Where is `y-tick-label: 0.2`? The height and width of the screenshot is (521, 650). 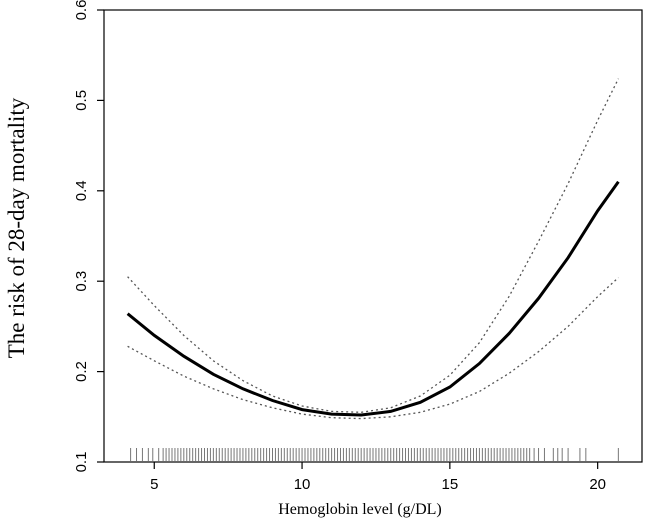 y-tick-label: 0.2 is located at coordinates (81, 371).